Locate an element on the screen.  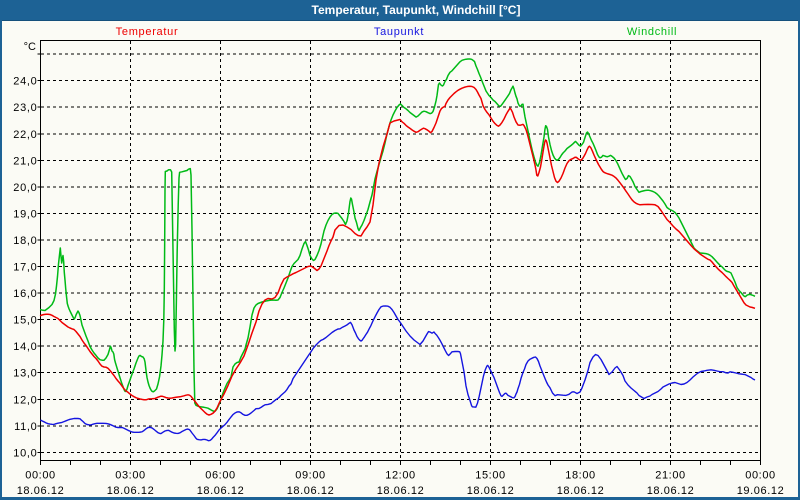
svg-text: 19.06.12 is located at coordinates (761, 491).